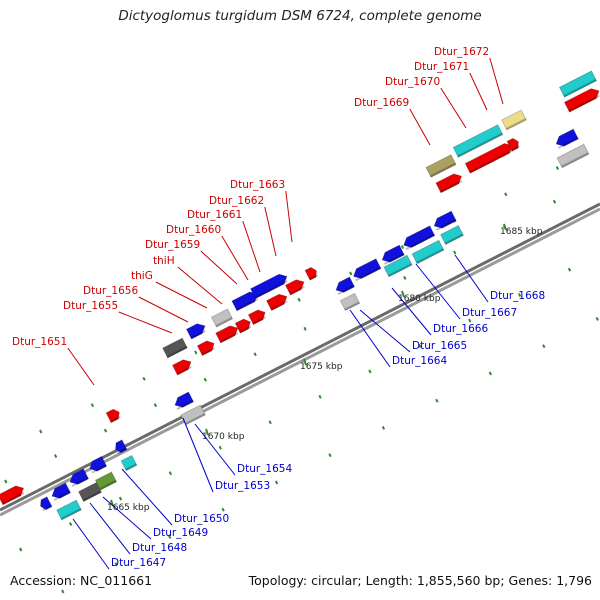 This screenshot has height=600, width=600. Describe the element at coordinates (39, 342) in the screenshot. I see `top-gene-label: Dtur_1651` at that location.